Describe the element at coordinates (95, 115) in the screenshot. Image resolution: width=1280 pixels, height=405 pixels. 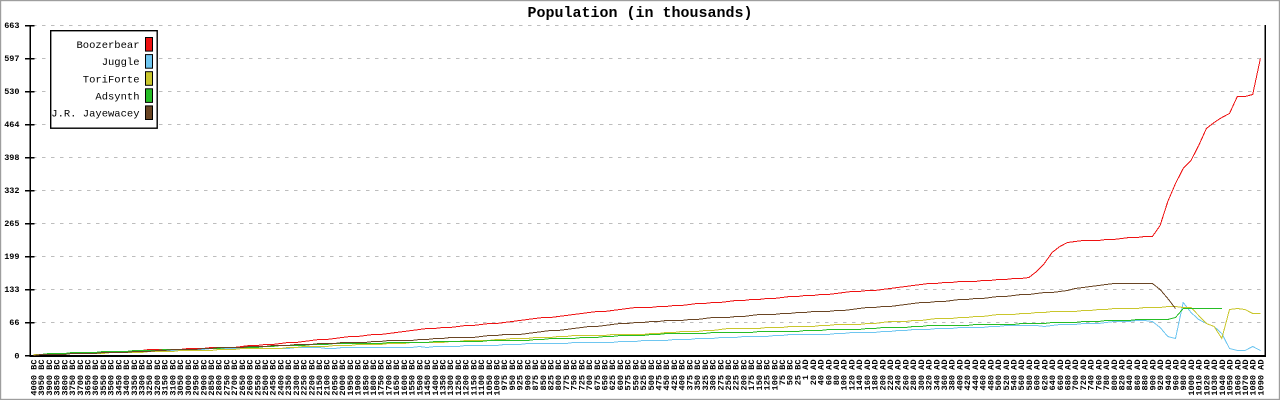
I see `svg-text: J.R. Jayewacey` at that location.